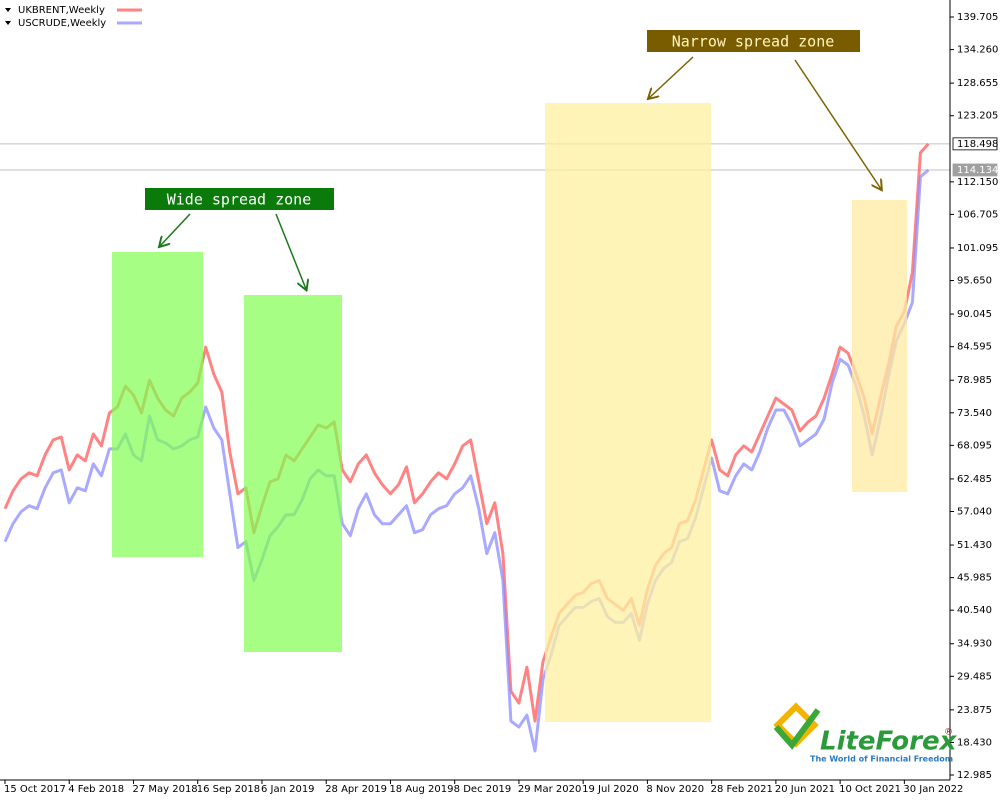 The width and height of the screenshot is (1000, 800). What do you see at coordinates (62, 23) in the screenshot?
I see `legend-label: USCRUDE,Weekly` at bounding box center [62, 23].